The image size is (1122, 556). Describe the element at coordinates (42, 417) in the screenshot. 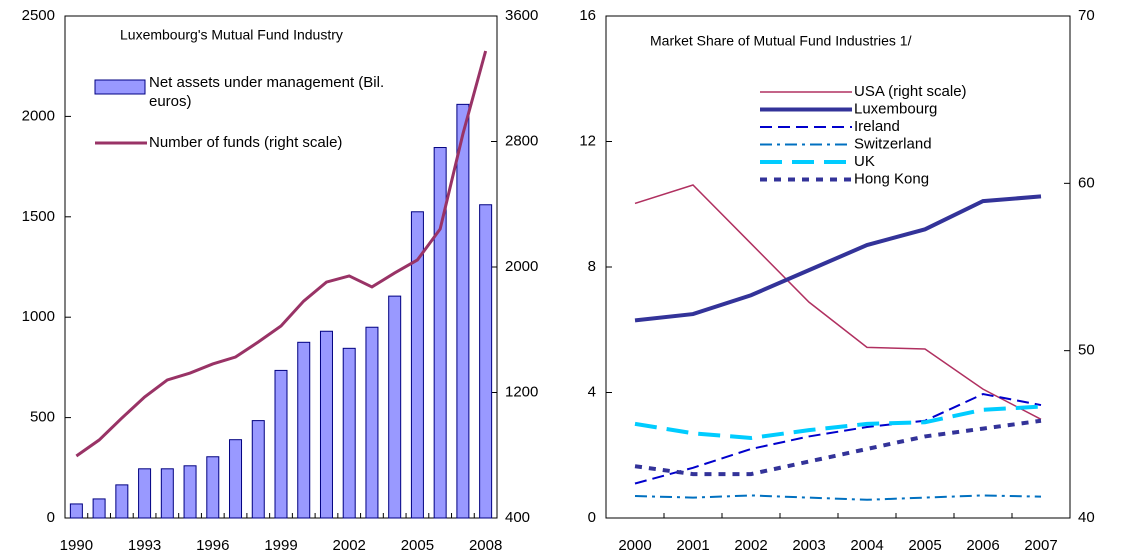

I see `y-tick-label: 500` at that location.